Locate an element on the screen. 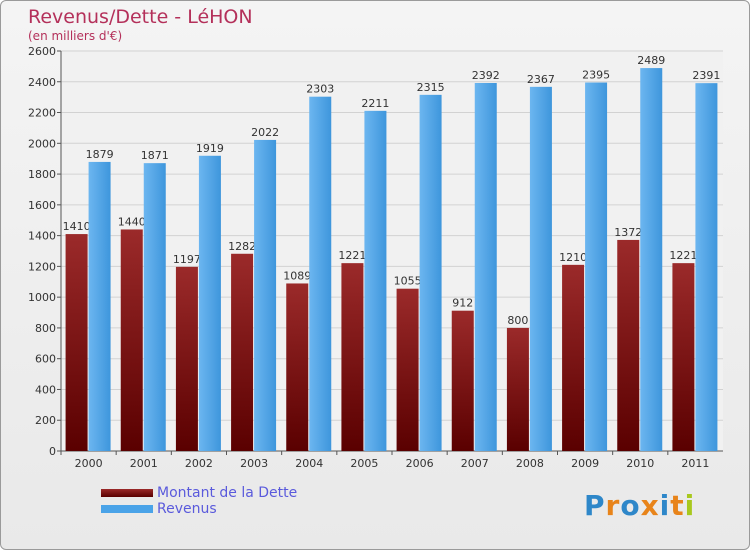 Image resolution: width=750 pixels, height=550 pixels. x-tick-label: 2006 is located at coordinates (420, 463).